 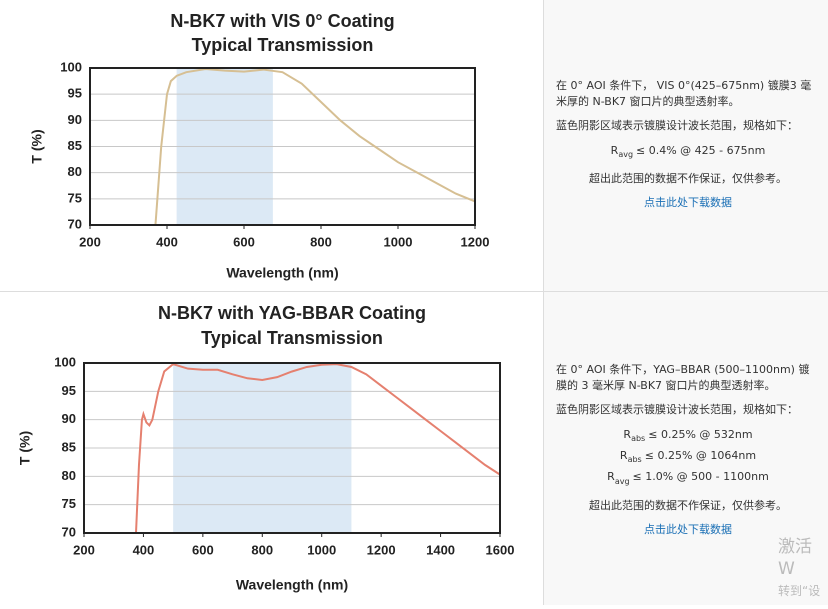 What do you see at coordinates (799, 591) in the screenshot?
I see `watermark-text: 转到“设` at bounding box center [799, 591].